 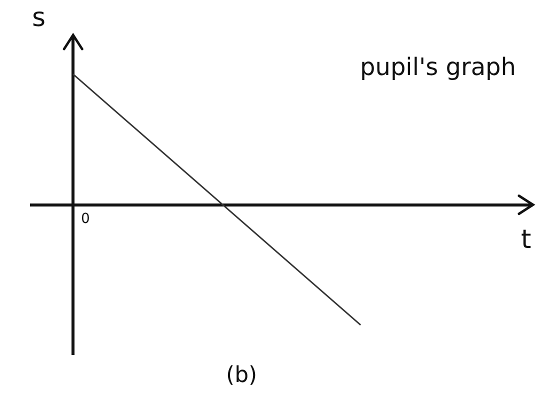 What do you see at coordinates (39, 18) in the screenshot?
I see `y-axis-title: s` at bounding box center [39, 18].